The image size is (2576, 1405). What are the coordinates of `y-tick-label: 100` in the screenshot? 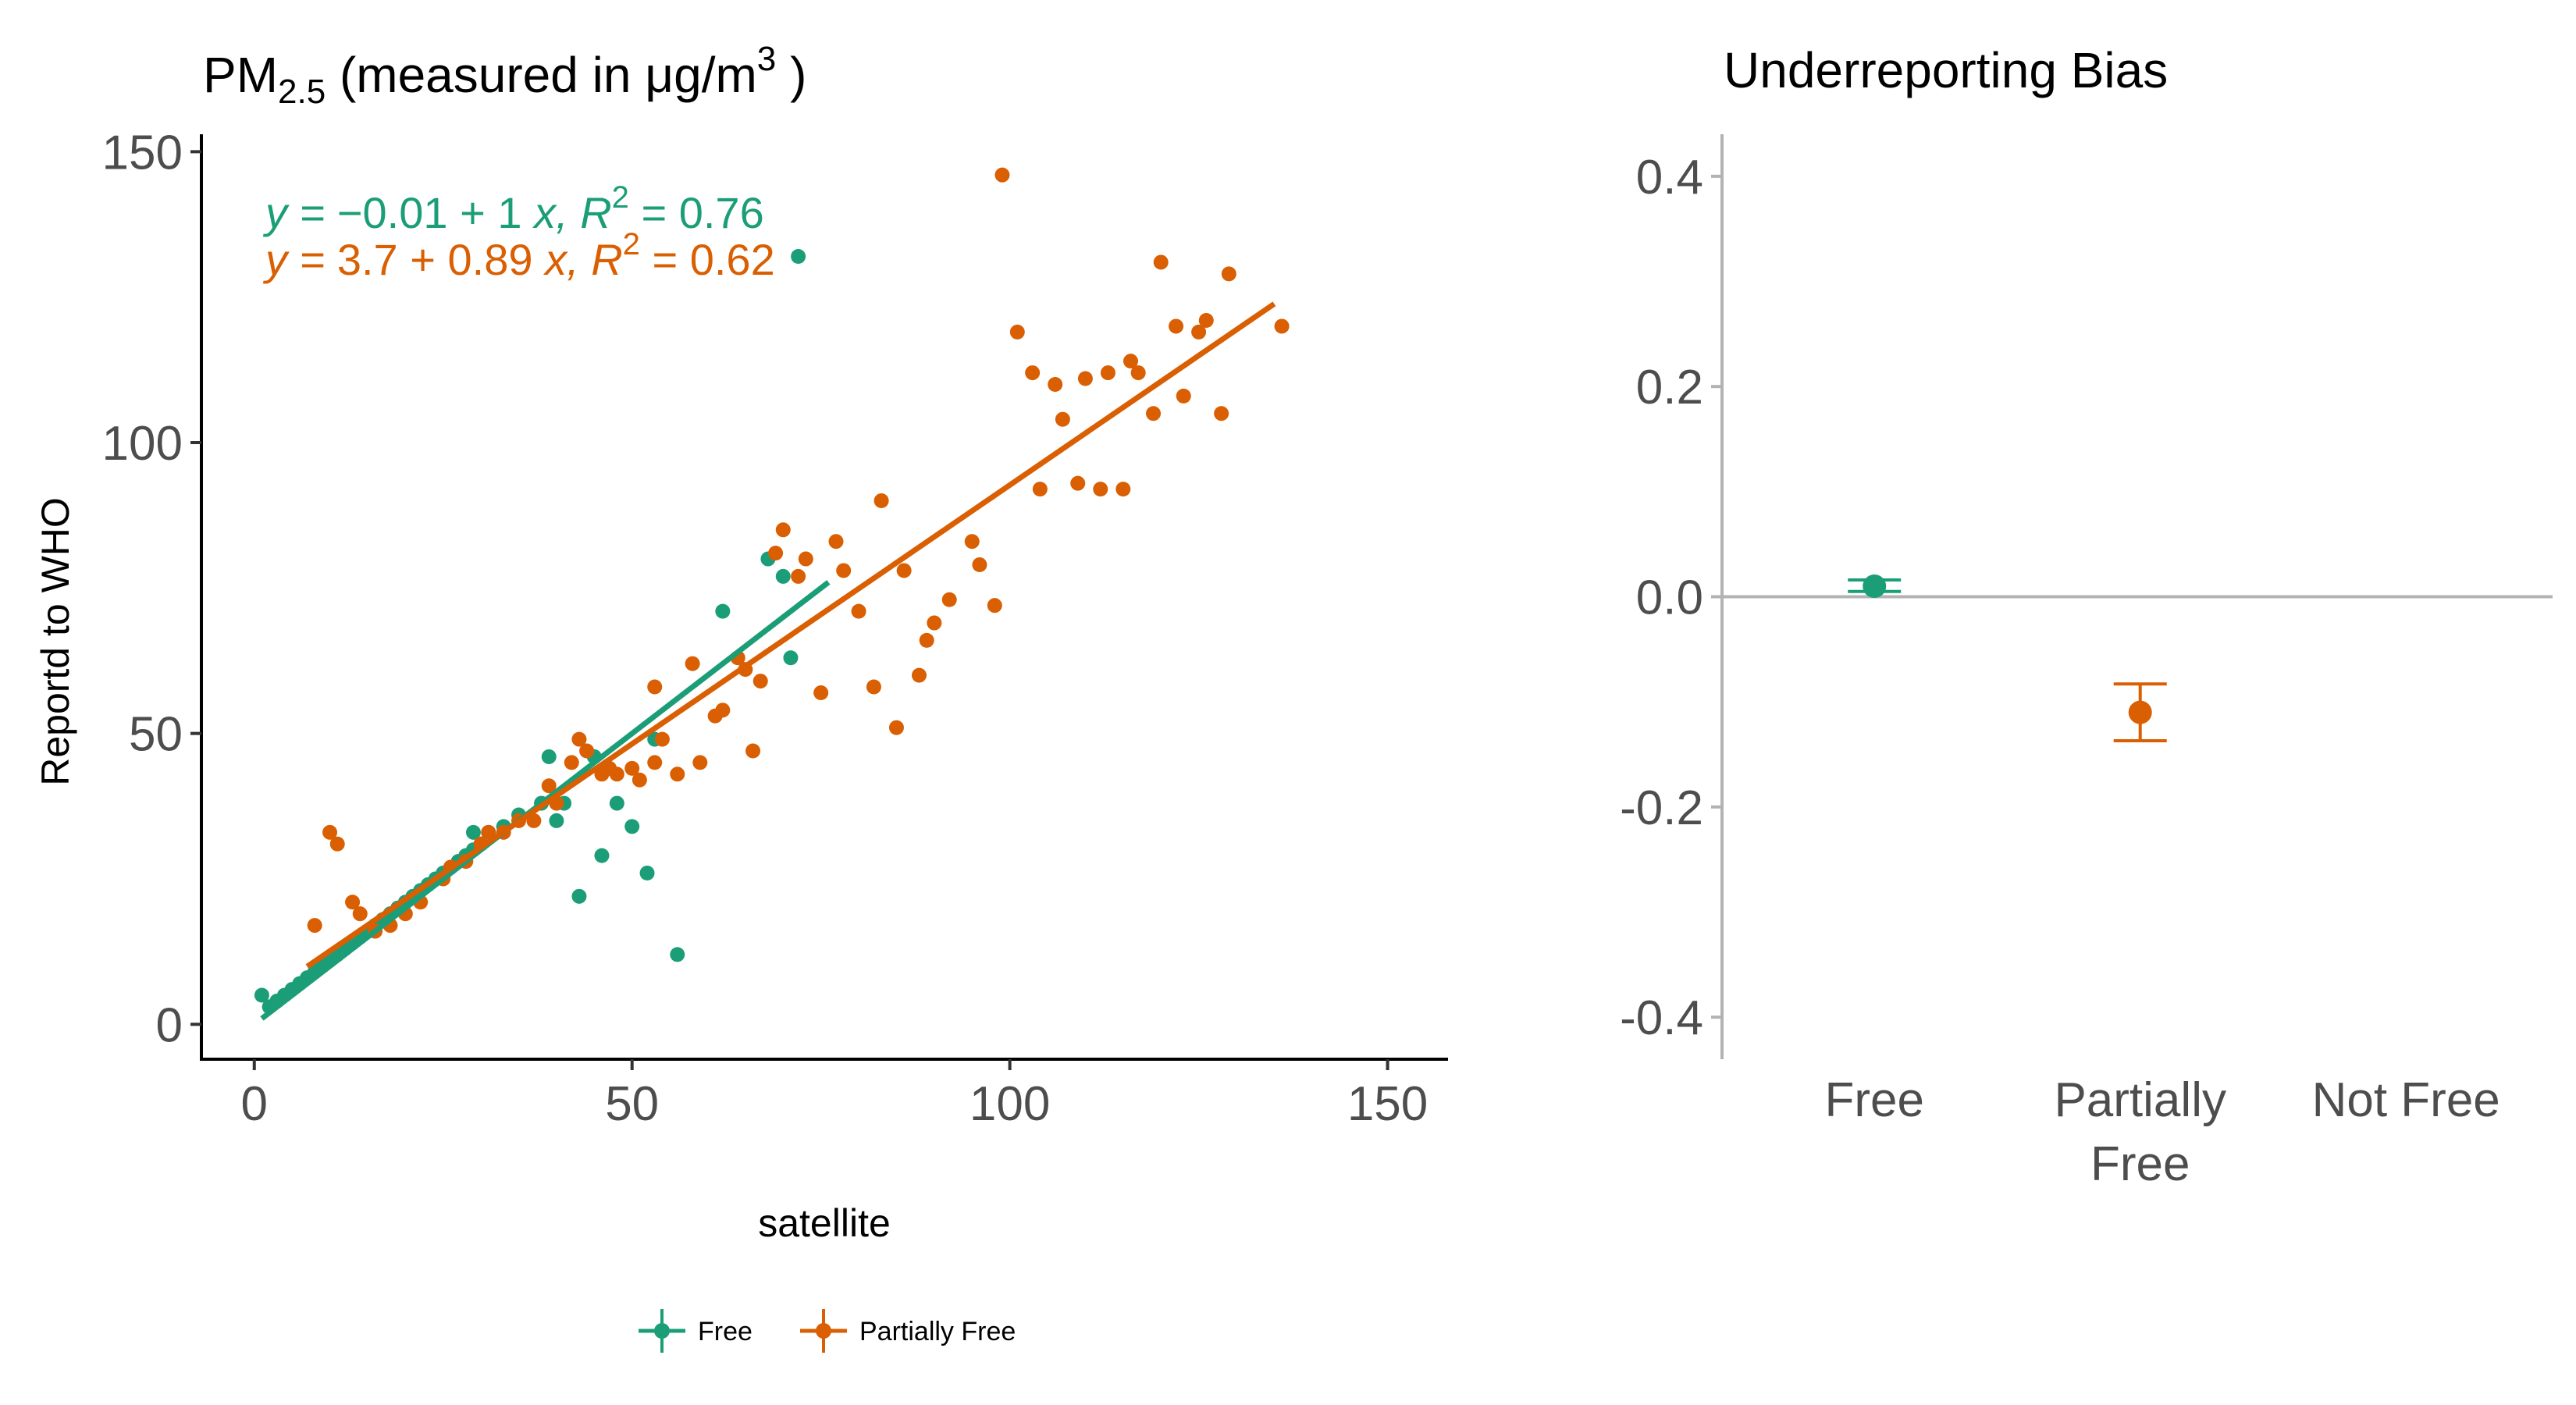 It's located at (142, 444).